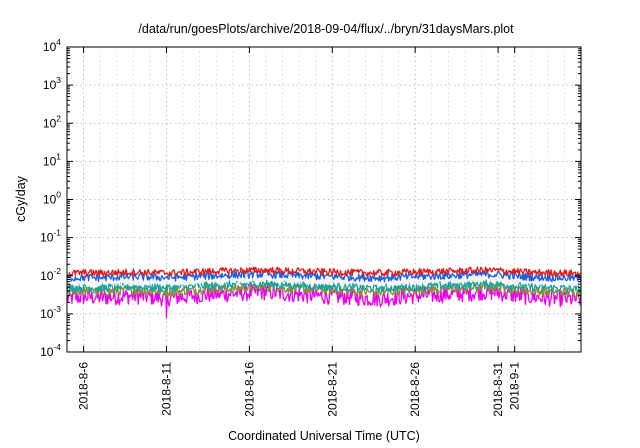 The height and width of the screenshot is (448, 640). Describe the element at coordinates (324, 436) in the screenshot. I see `x-axis-label: Coordinated Universal Time (UTC)` at that location.